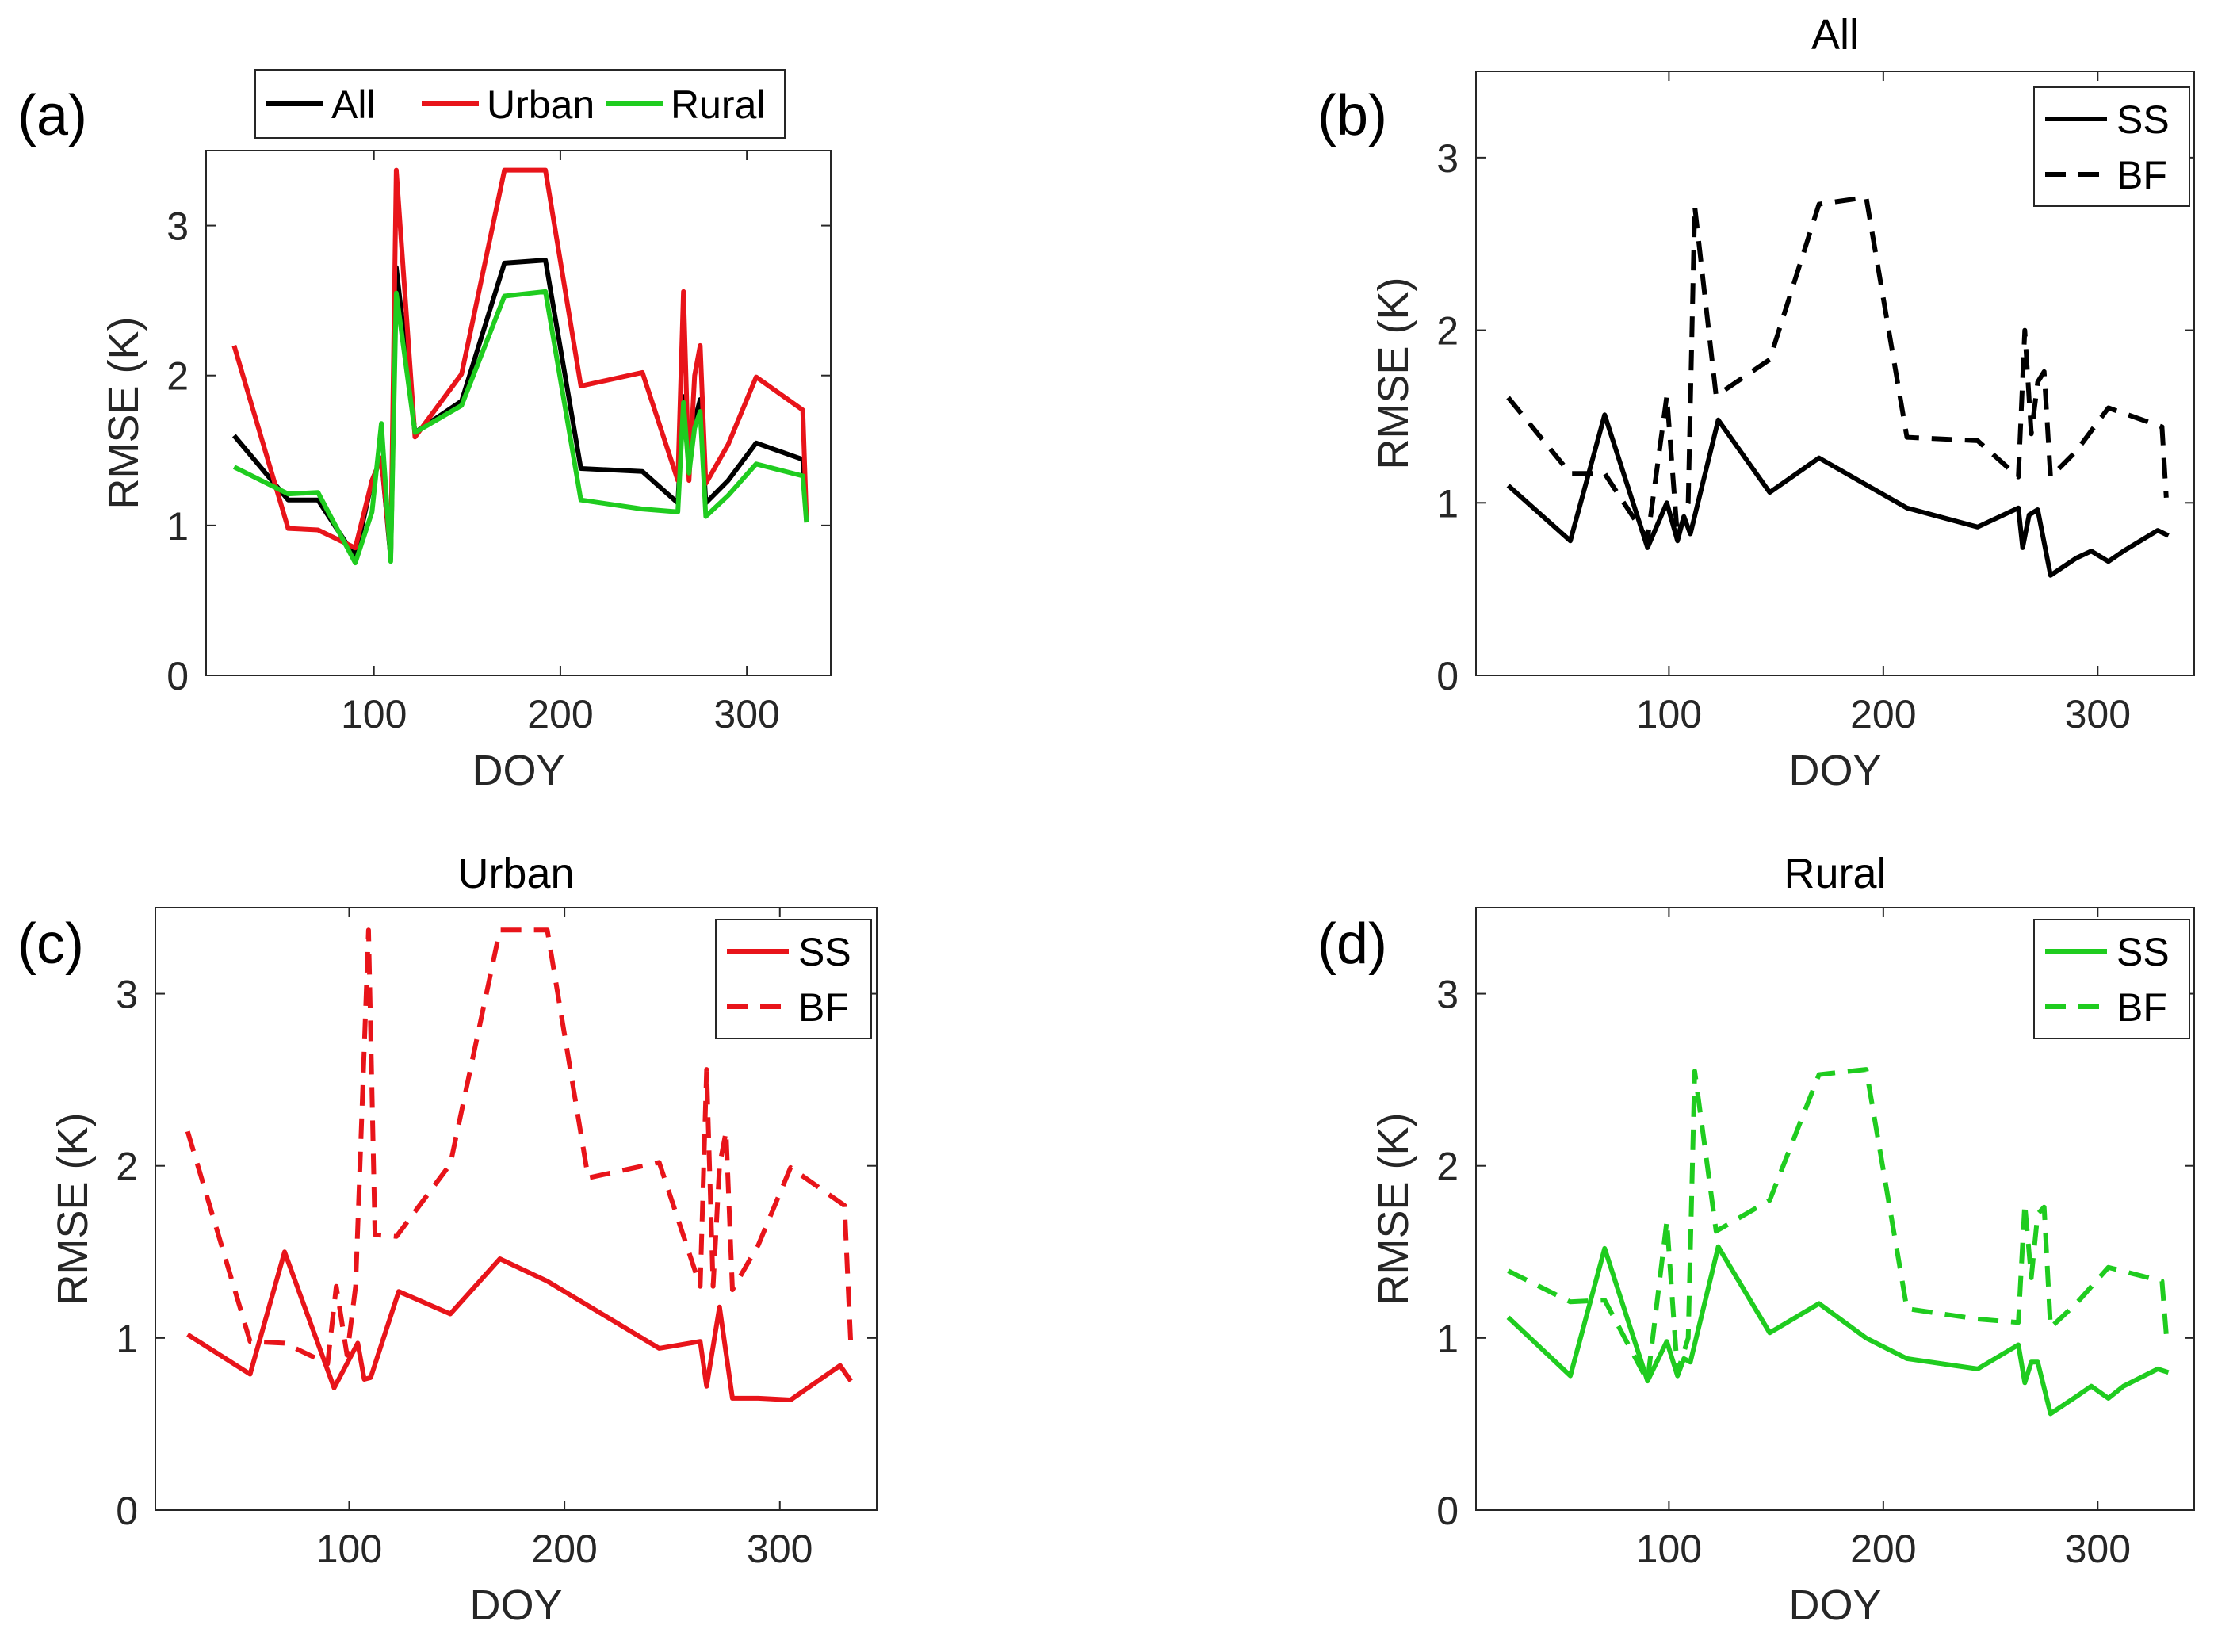  I want to click on panel-label: (a), so click(52, 116).